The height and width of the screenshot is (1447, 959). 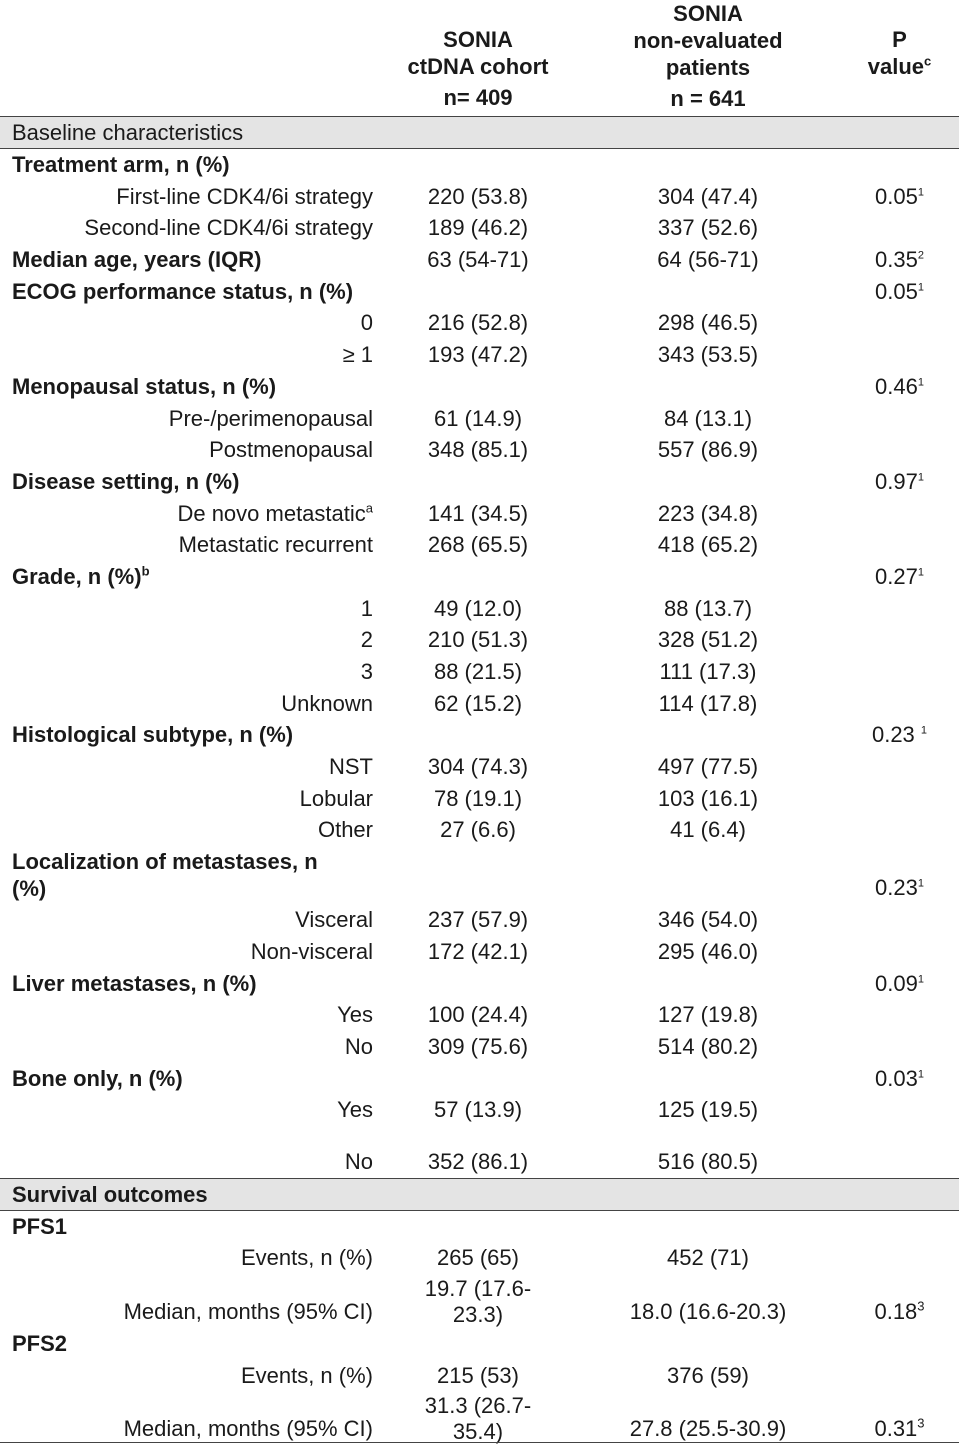 I want to click on table-row: 1 49 (12.0) 88 (13.7), so click(x=479, y=609).